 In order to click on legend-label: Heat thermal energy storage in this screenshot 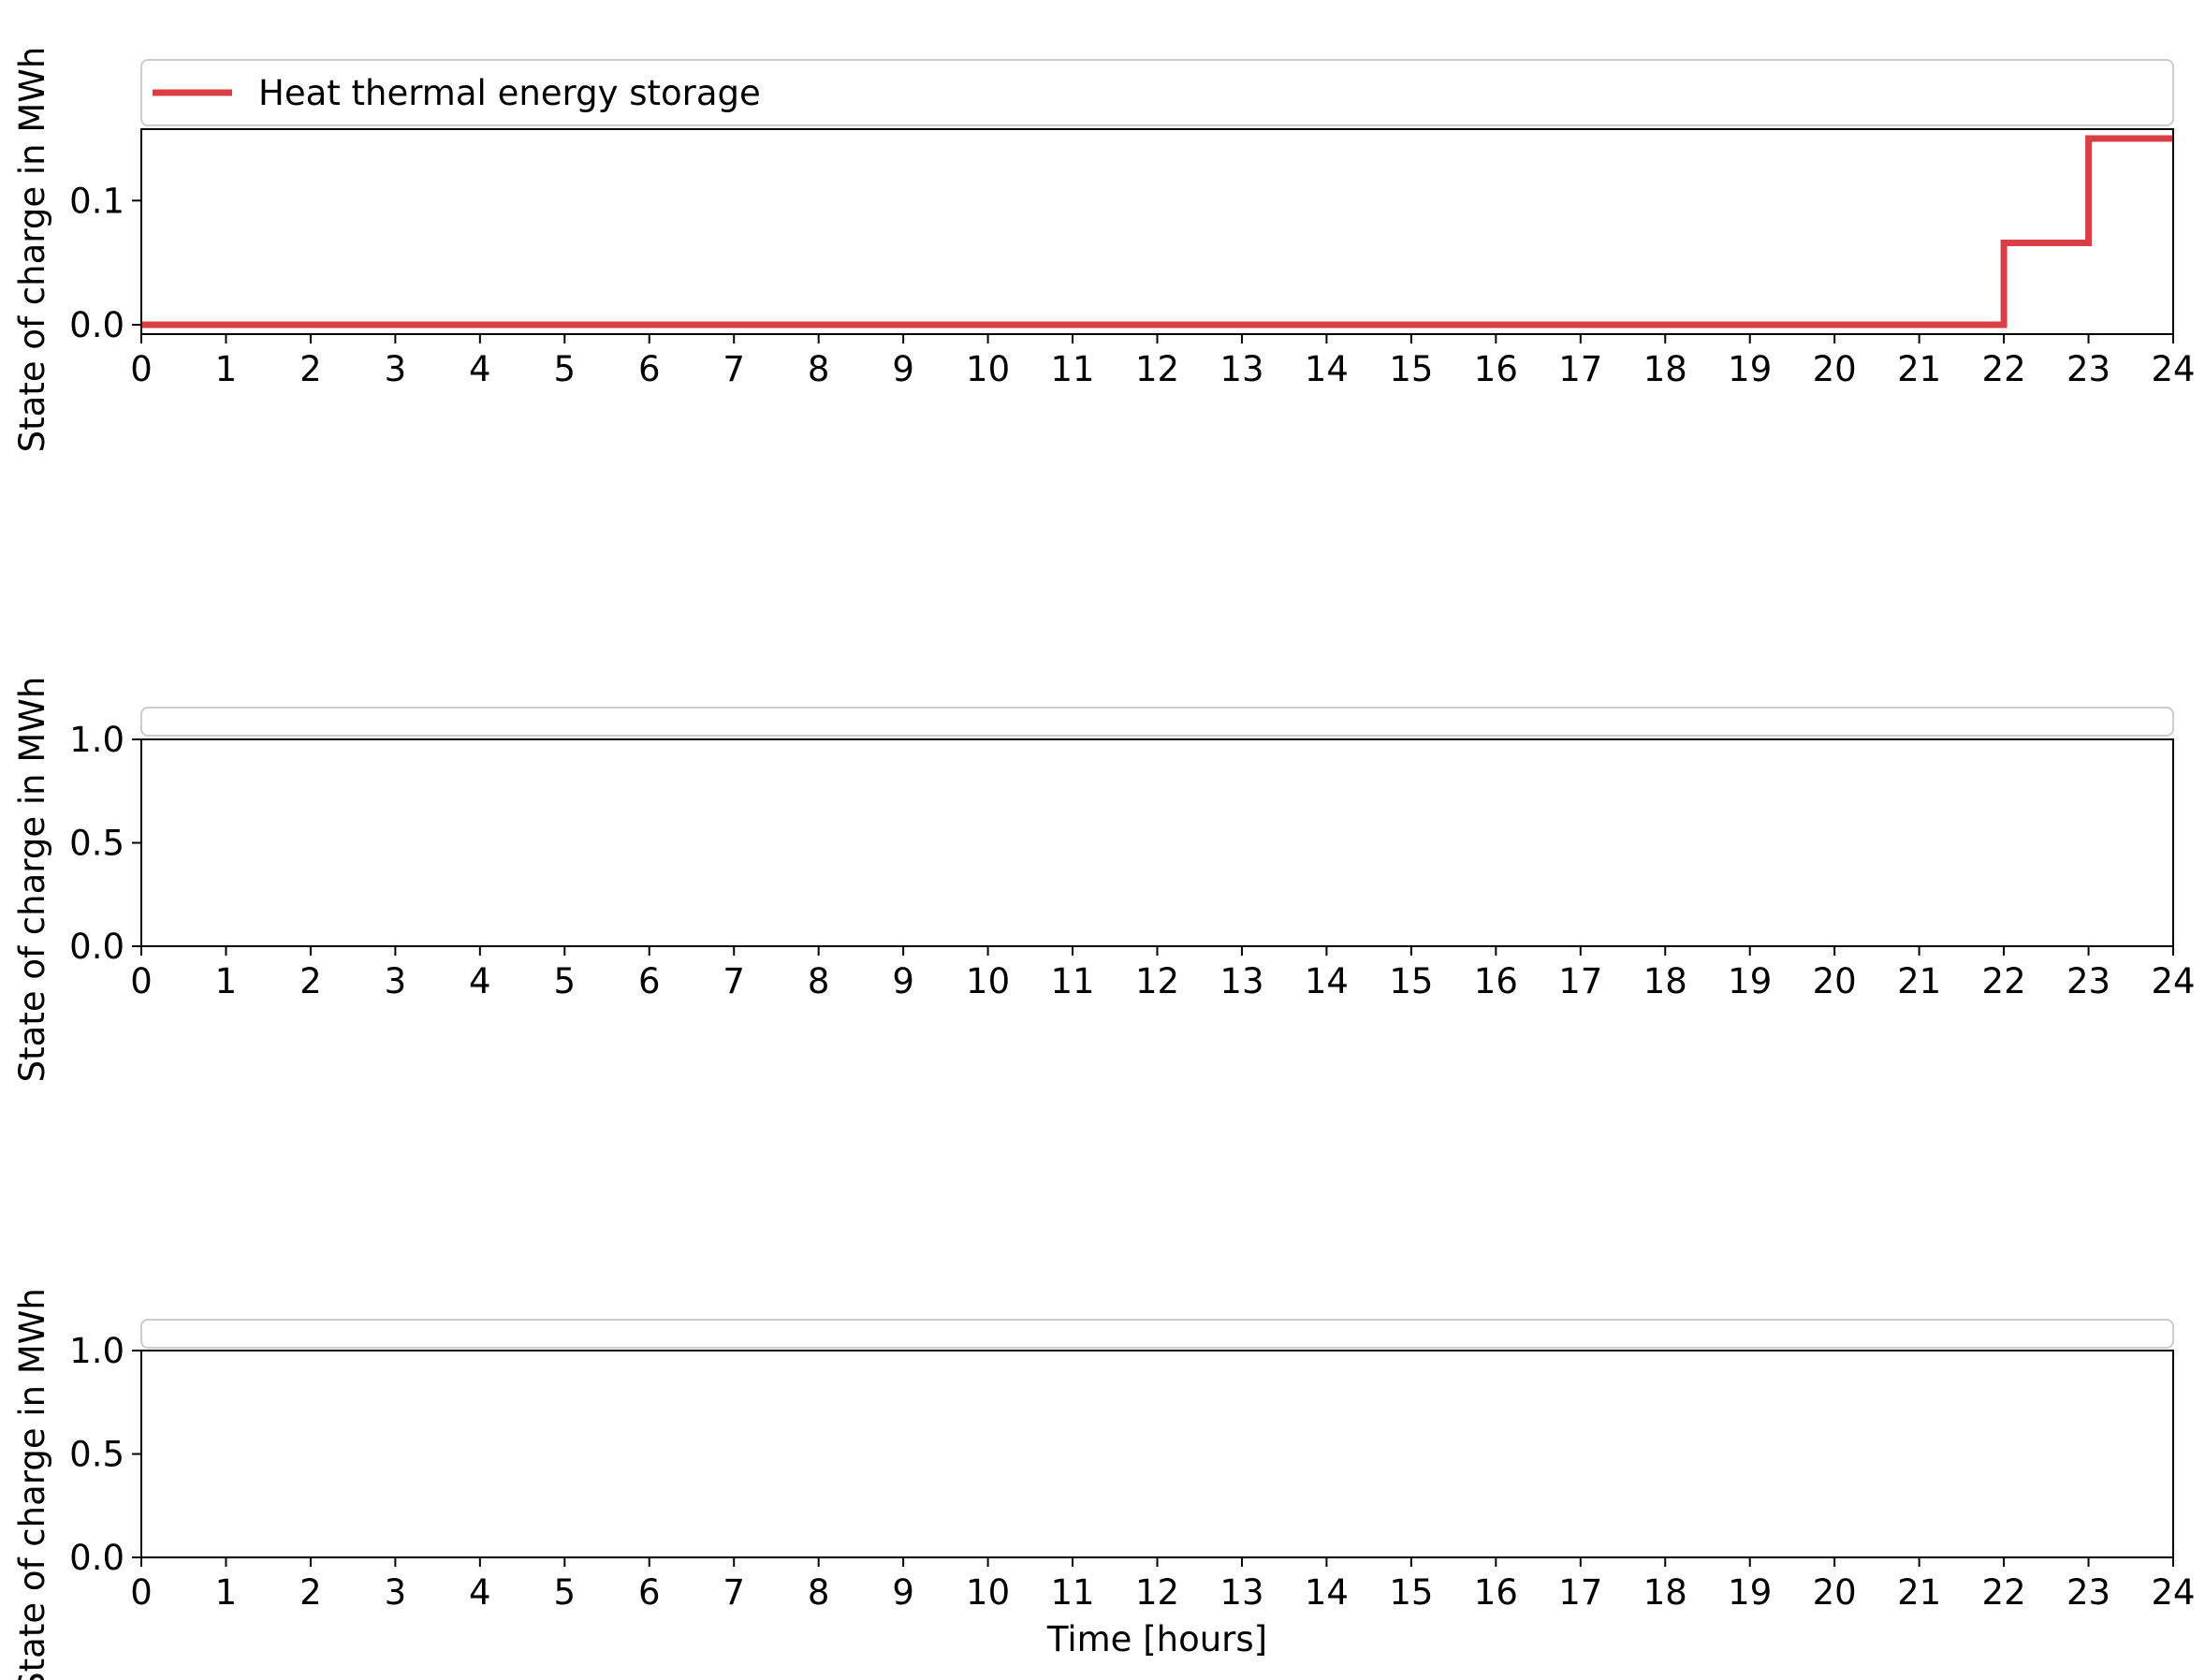, I will do `click(510, 93)`.